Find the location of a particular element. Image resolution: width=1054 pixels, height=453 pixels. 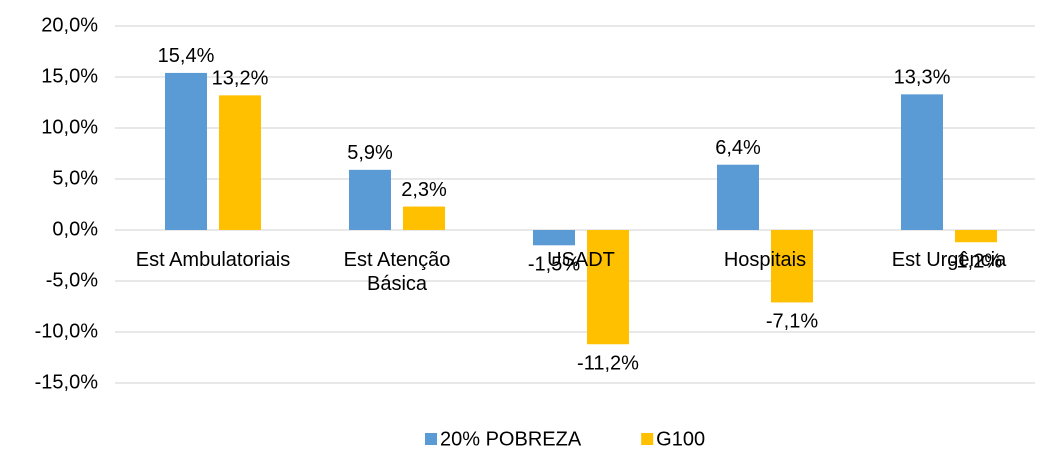

value-label: -1,2% is located at coordinates (976, 262).